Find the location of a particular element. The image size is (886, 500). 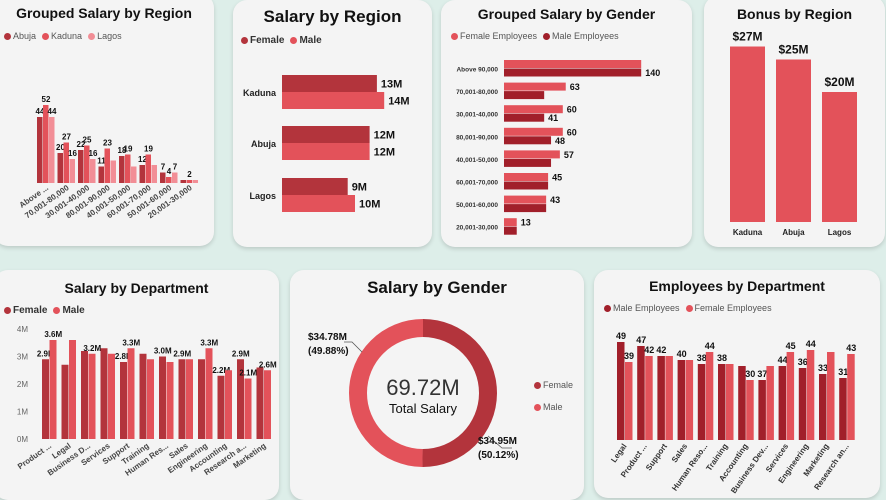

legend-label: Female Employees is located at coordinates (733, 308).